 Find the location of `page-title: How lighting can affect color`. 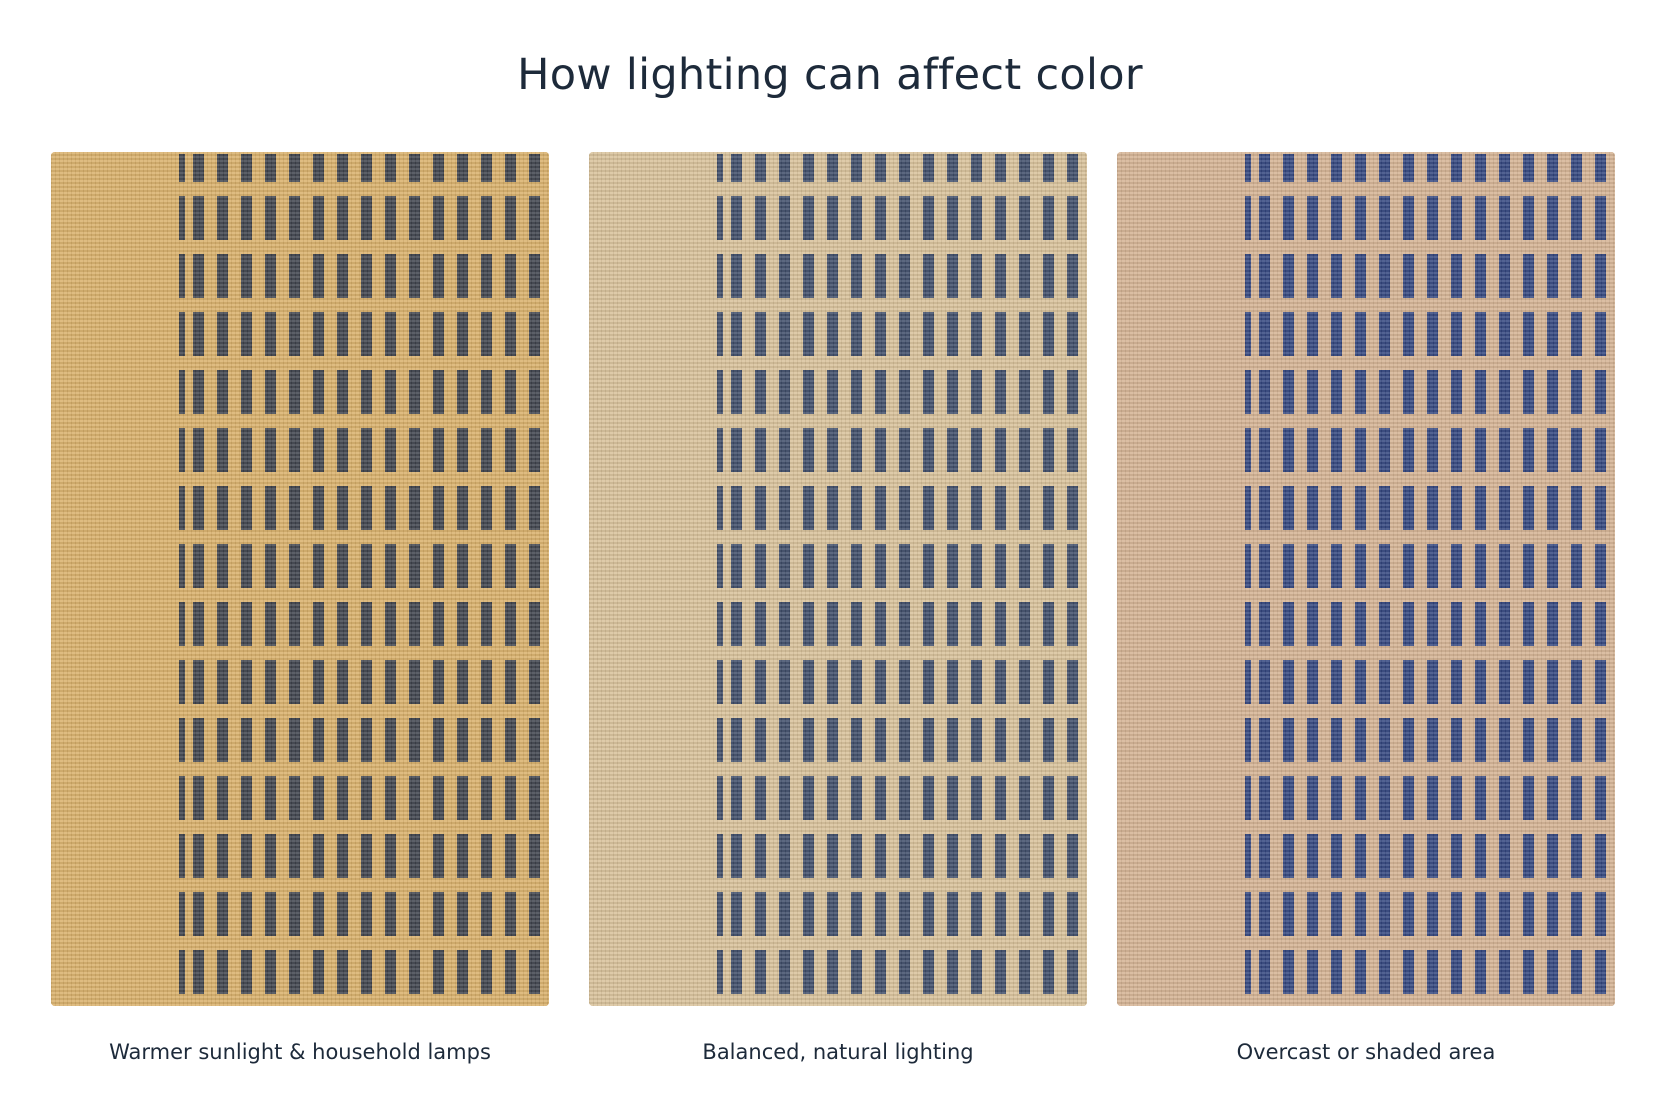

page-title: How lighting can affect color is located at coordinates (830, 75).